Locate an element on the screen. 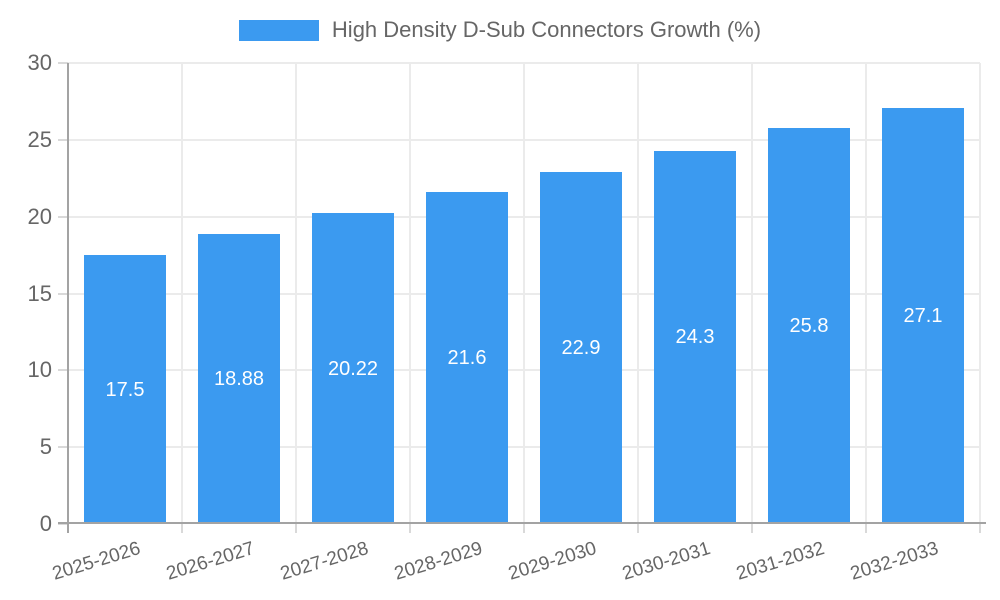 The width and height of the screenshot is (1000, 600). y-tick-label: 15 is located at coordinates (39, 293).